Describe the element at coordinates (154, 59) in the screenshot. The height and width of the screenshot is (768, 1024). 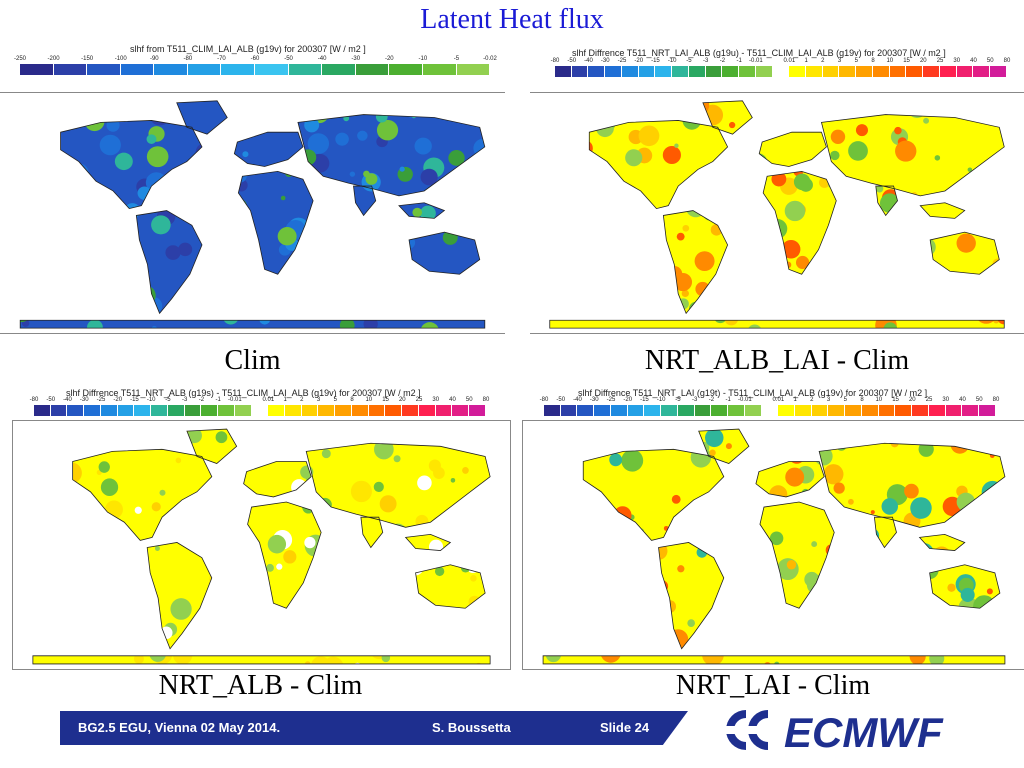
I see `colorbar-tick-label: -90` at that location.